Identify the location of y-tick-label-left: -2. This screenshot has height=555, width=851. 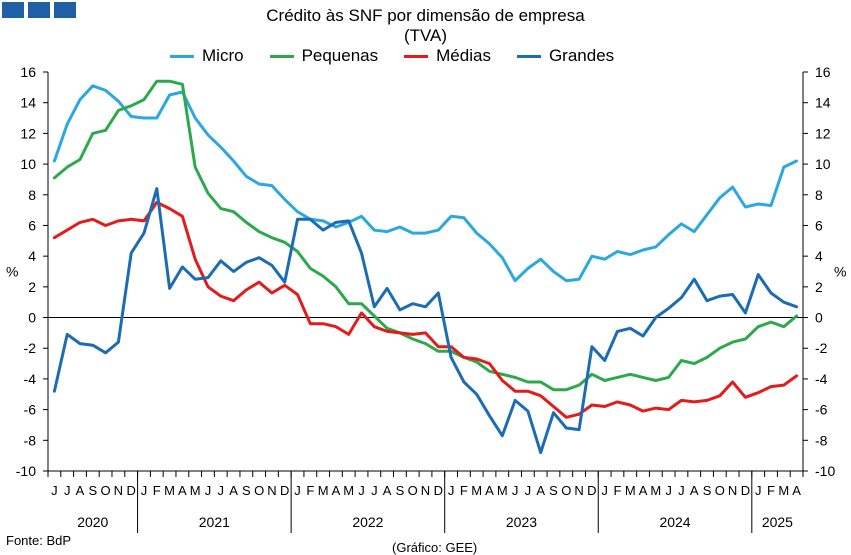
(30, 348).